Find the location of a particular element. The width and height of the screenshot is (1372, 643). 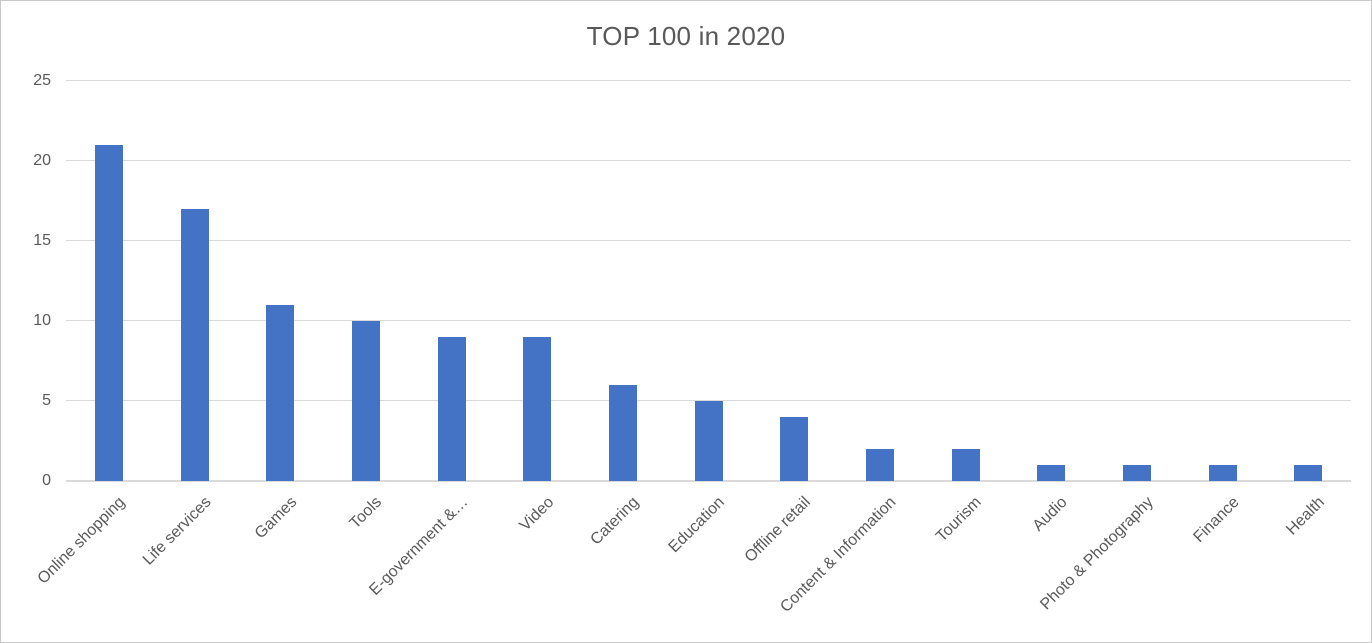

x-axis-category-label: Games is located at coordinates (275, 518).